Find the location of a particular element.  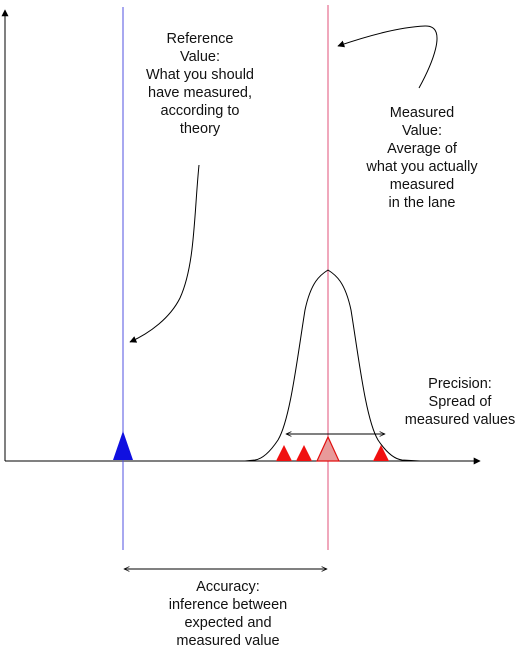

precision-label: Precision: Spread of measured values is located at coordinates (460, 402).